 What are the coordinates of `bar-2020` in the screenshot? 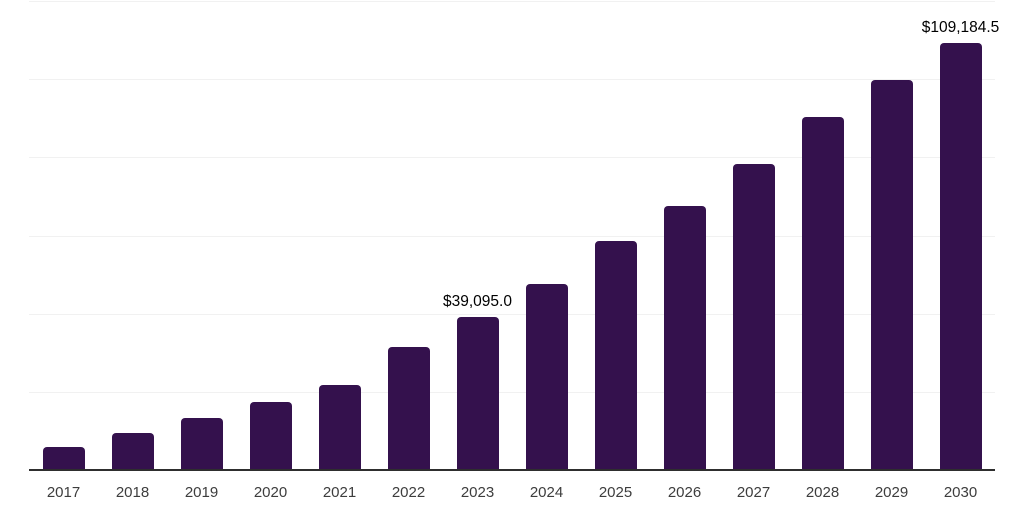 It's located at (270, 435).